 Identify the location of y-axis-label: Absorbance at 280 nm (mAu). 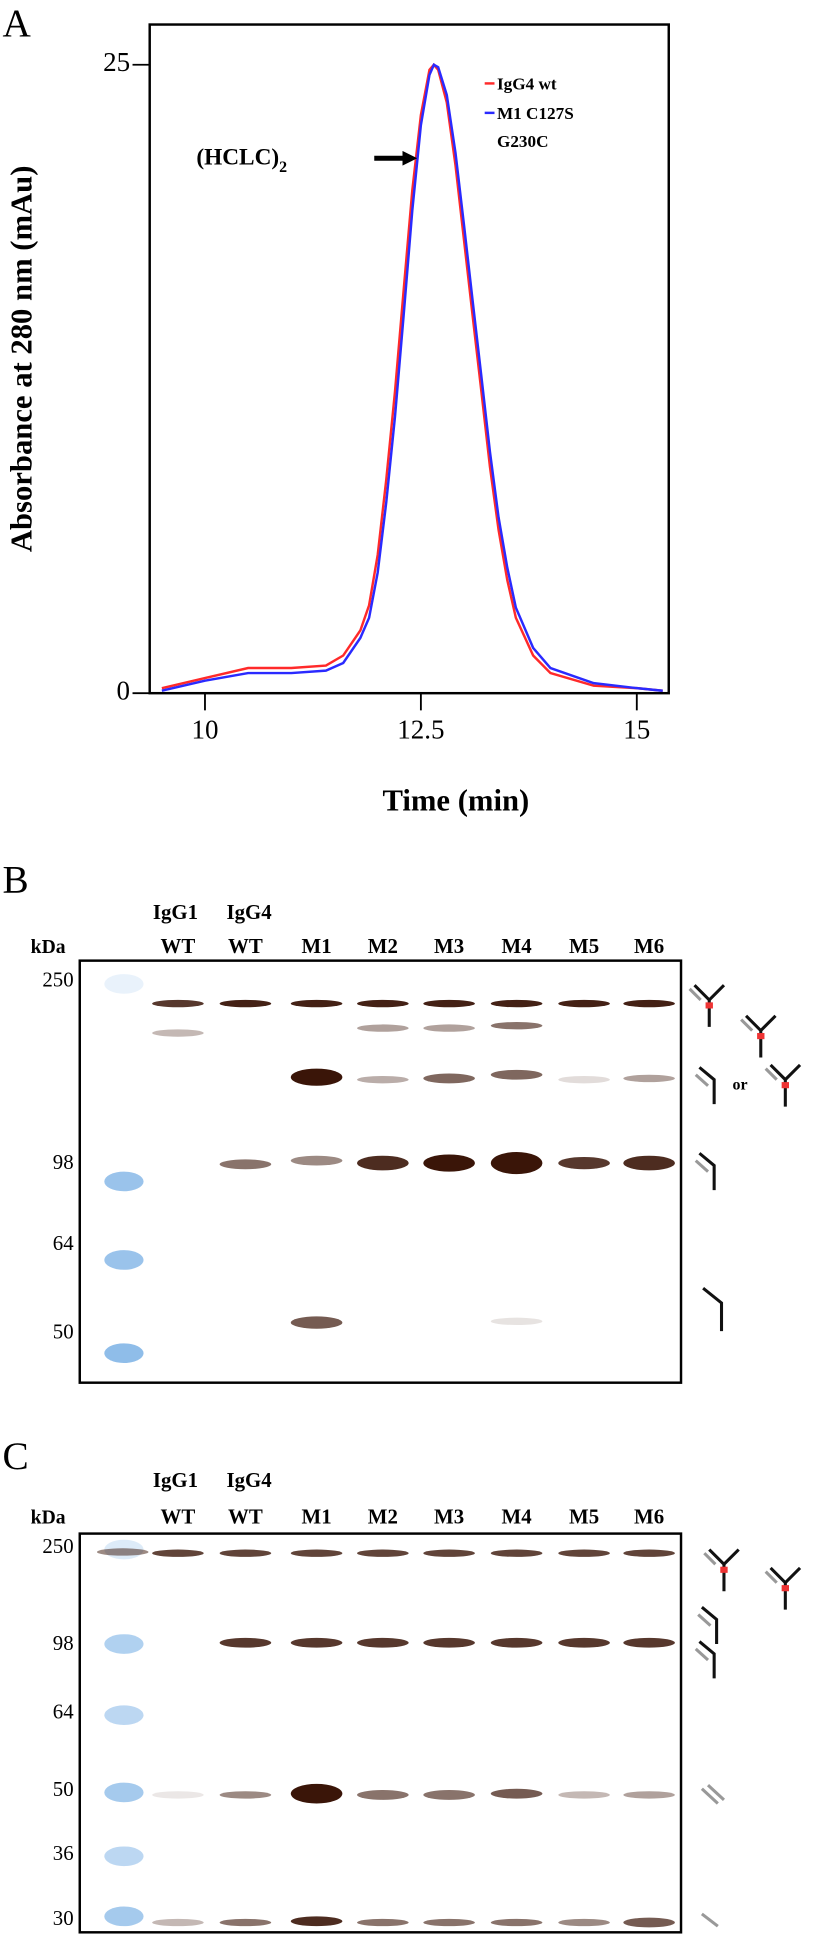
(22, 359).